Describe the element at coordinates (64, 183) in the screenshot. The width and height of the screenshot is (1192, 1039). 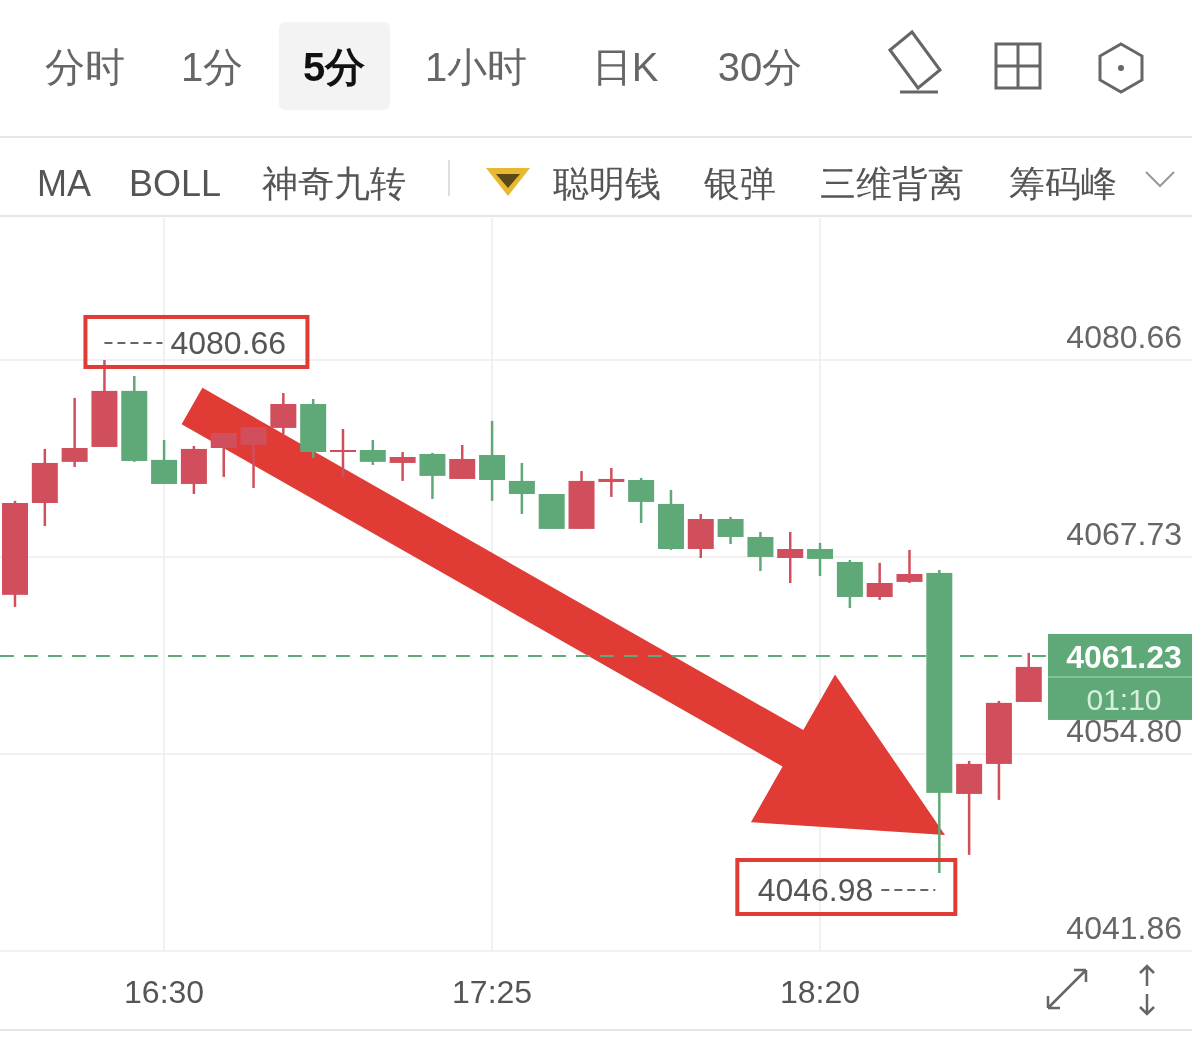
I see `text: MA` at that location.